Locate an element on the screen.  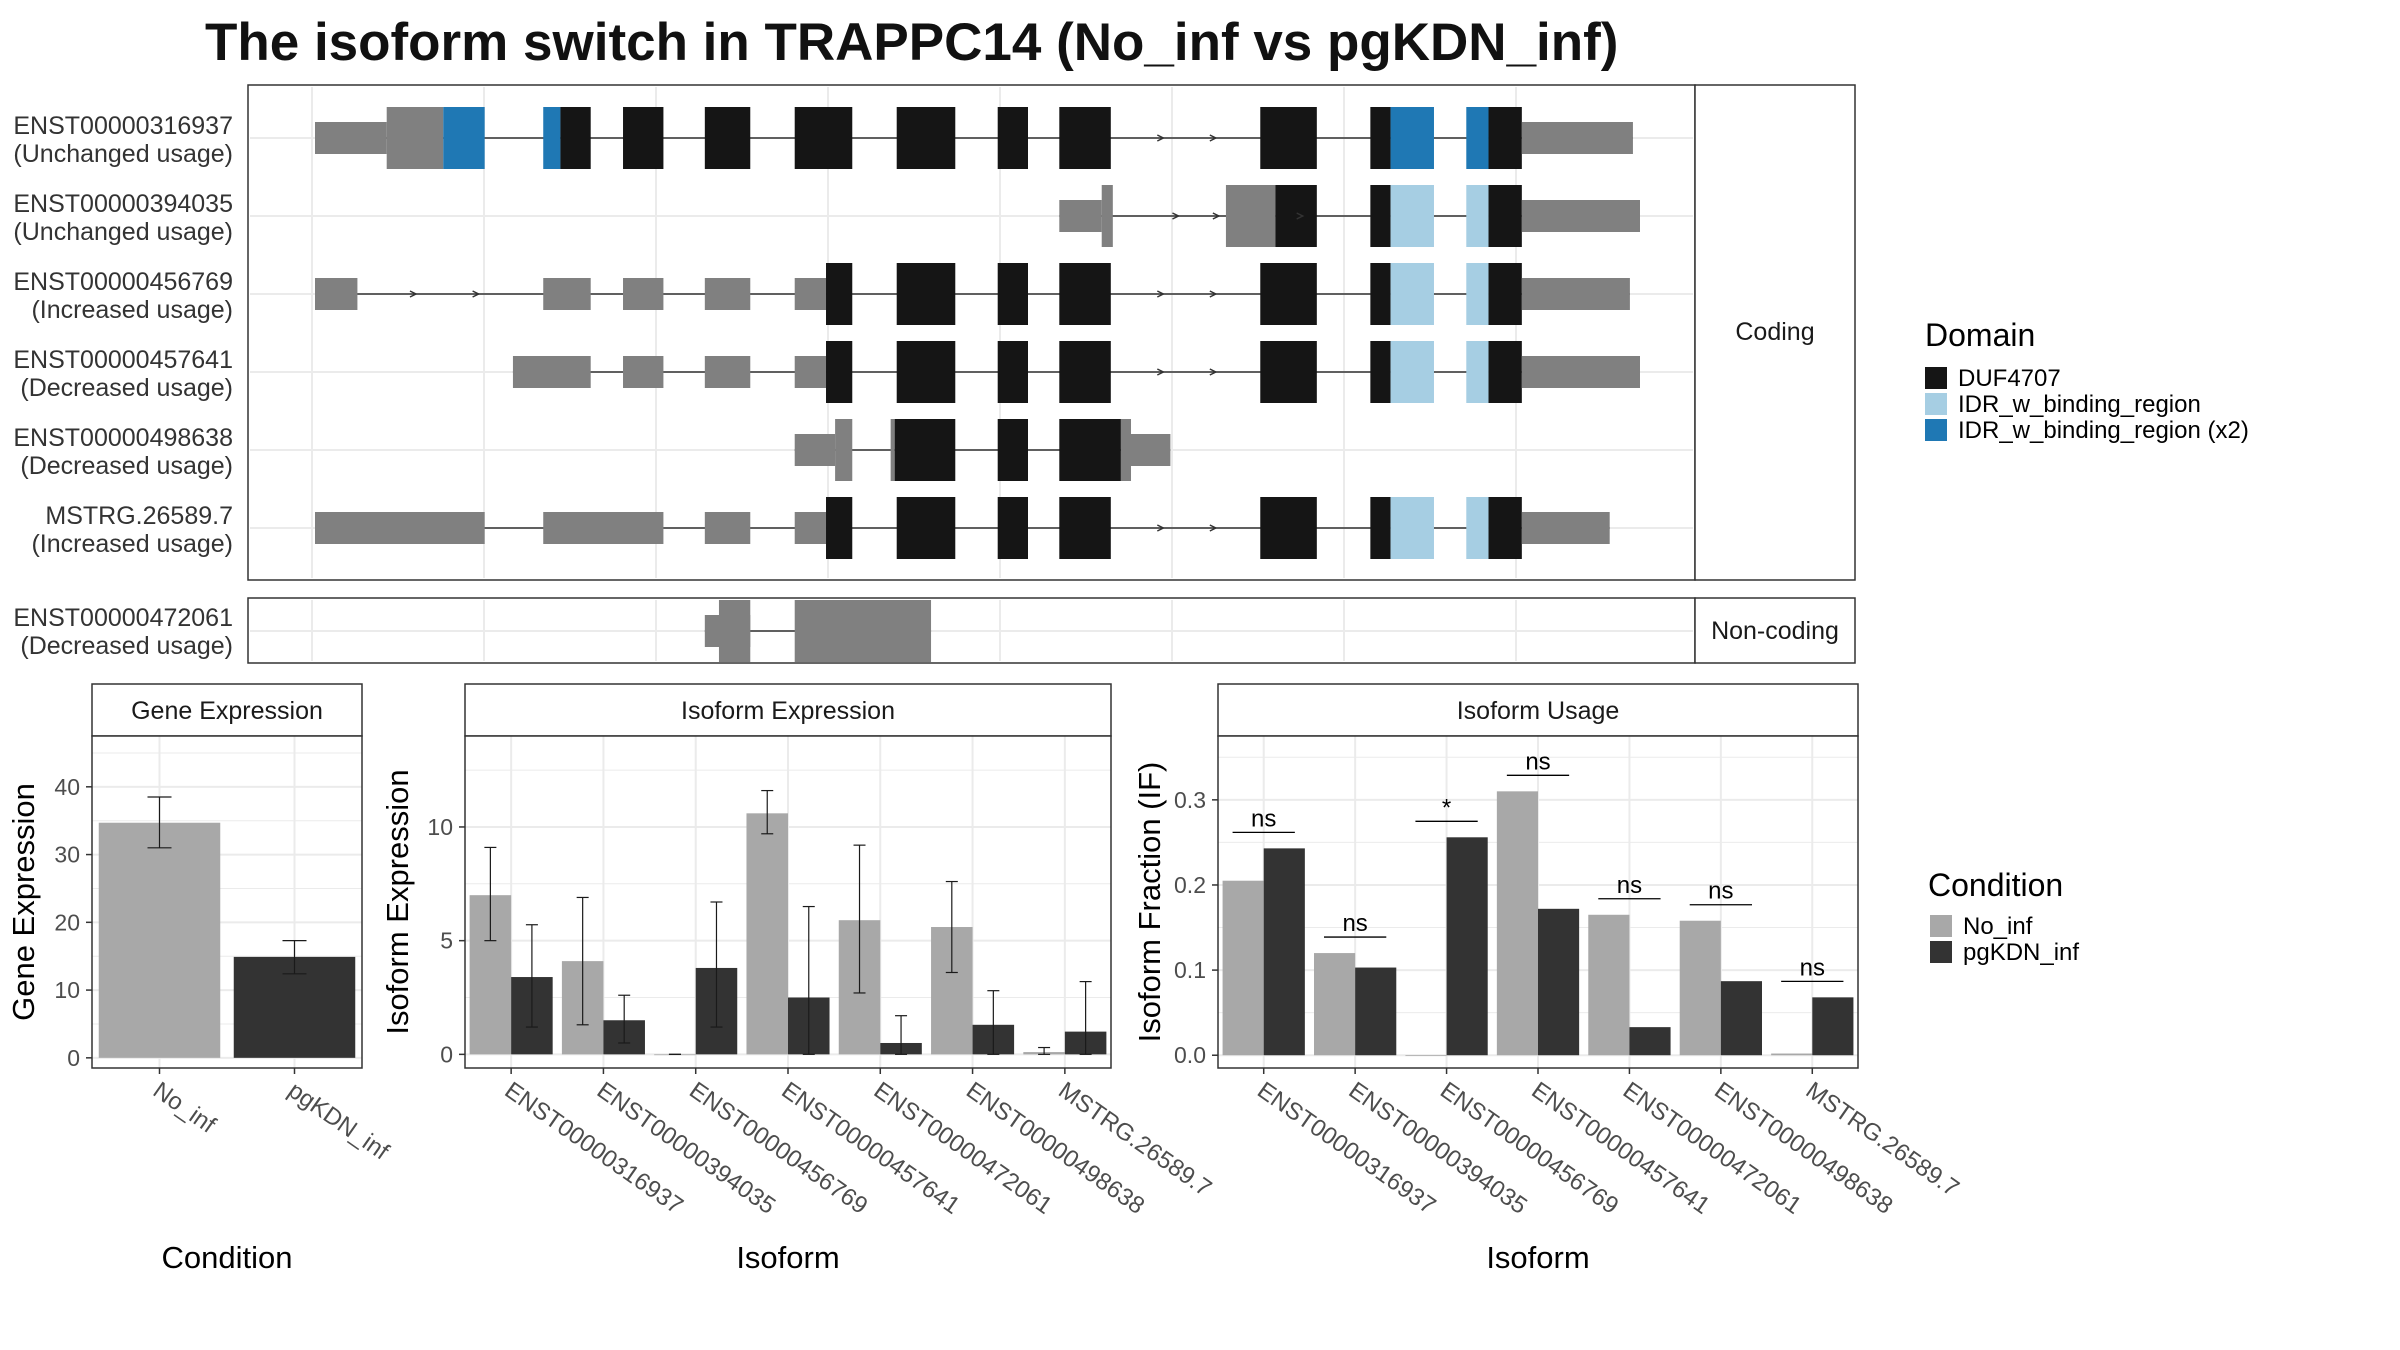
transcript-usage-label: (Unchanged usage) is located at coordinates (123, 154).